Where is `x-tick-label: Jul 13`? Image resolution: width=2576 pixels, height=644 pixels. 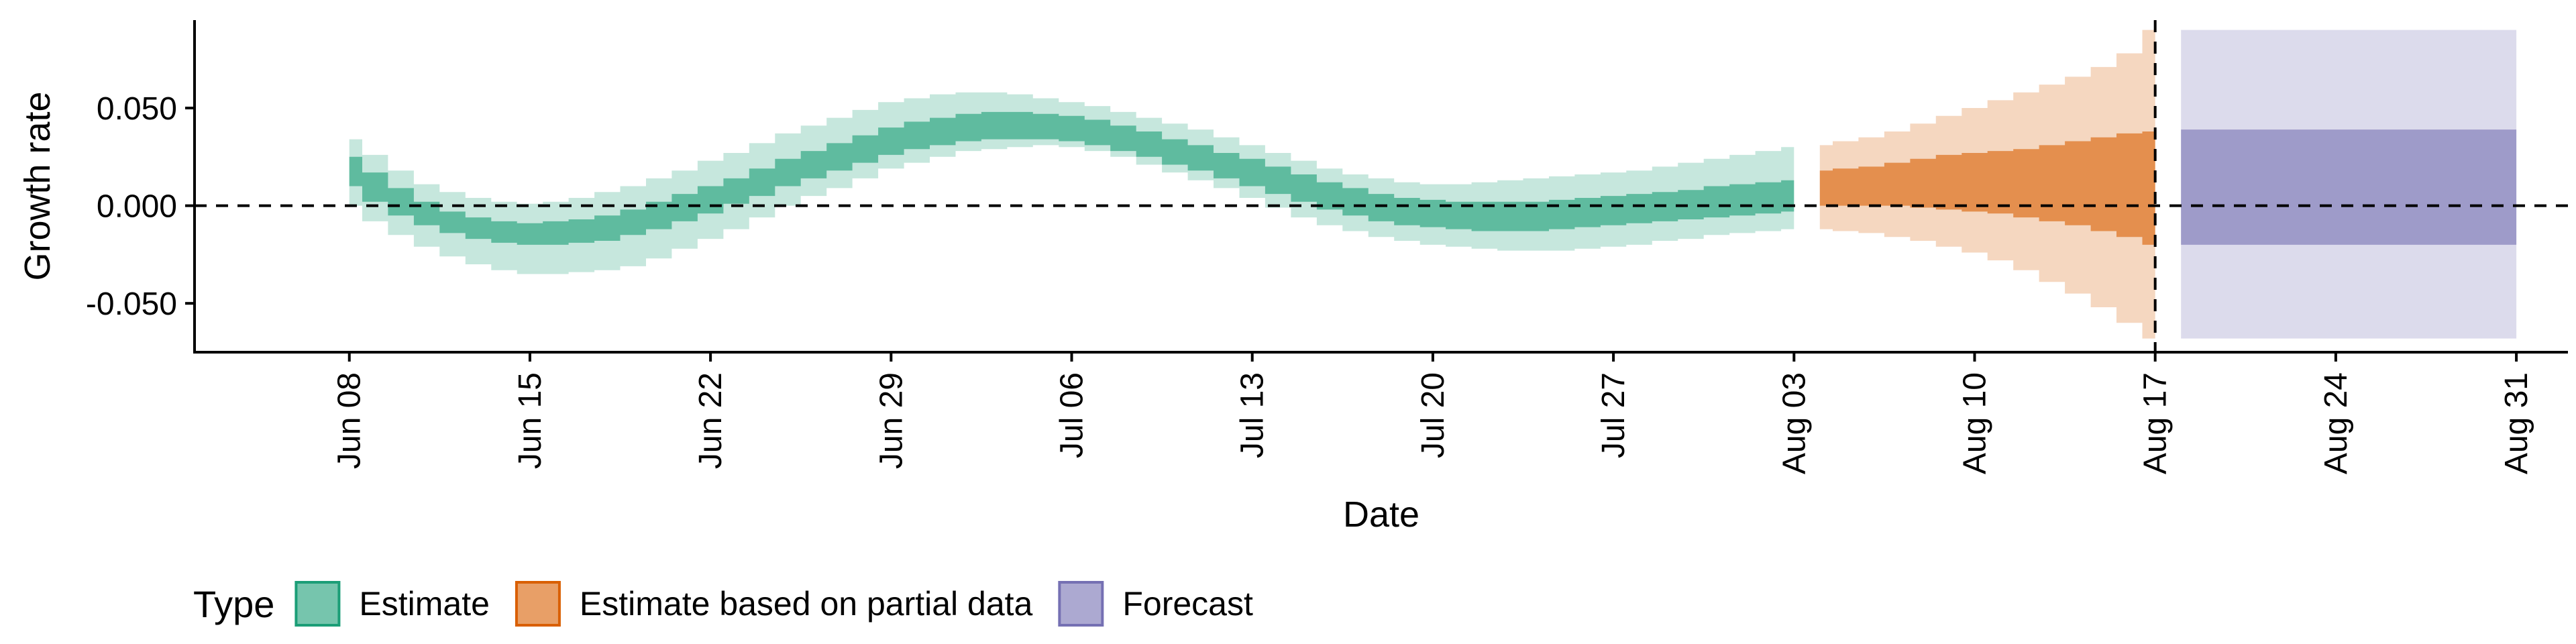
x-tick-label: Jul 13 is located at coordinates (1253, 415).